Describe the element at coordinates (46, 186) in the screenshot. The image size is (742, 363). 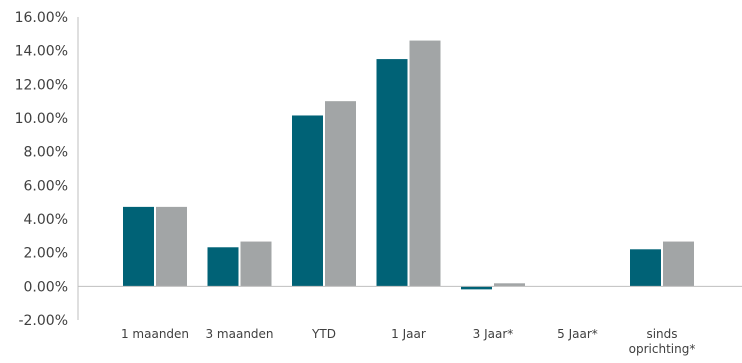
I see `y-tick-label: 6.00%` at that location.